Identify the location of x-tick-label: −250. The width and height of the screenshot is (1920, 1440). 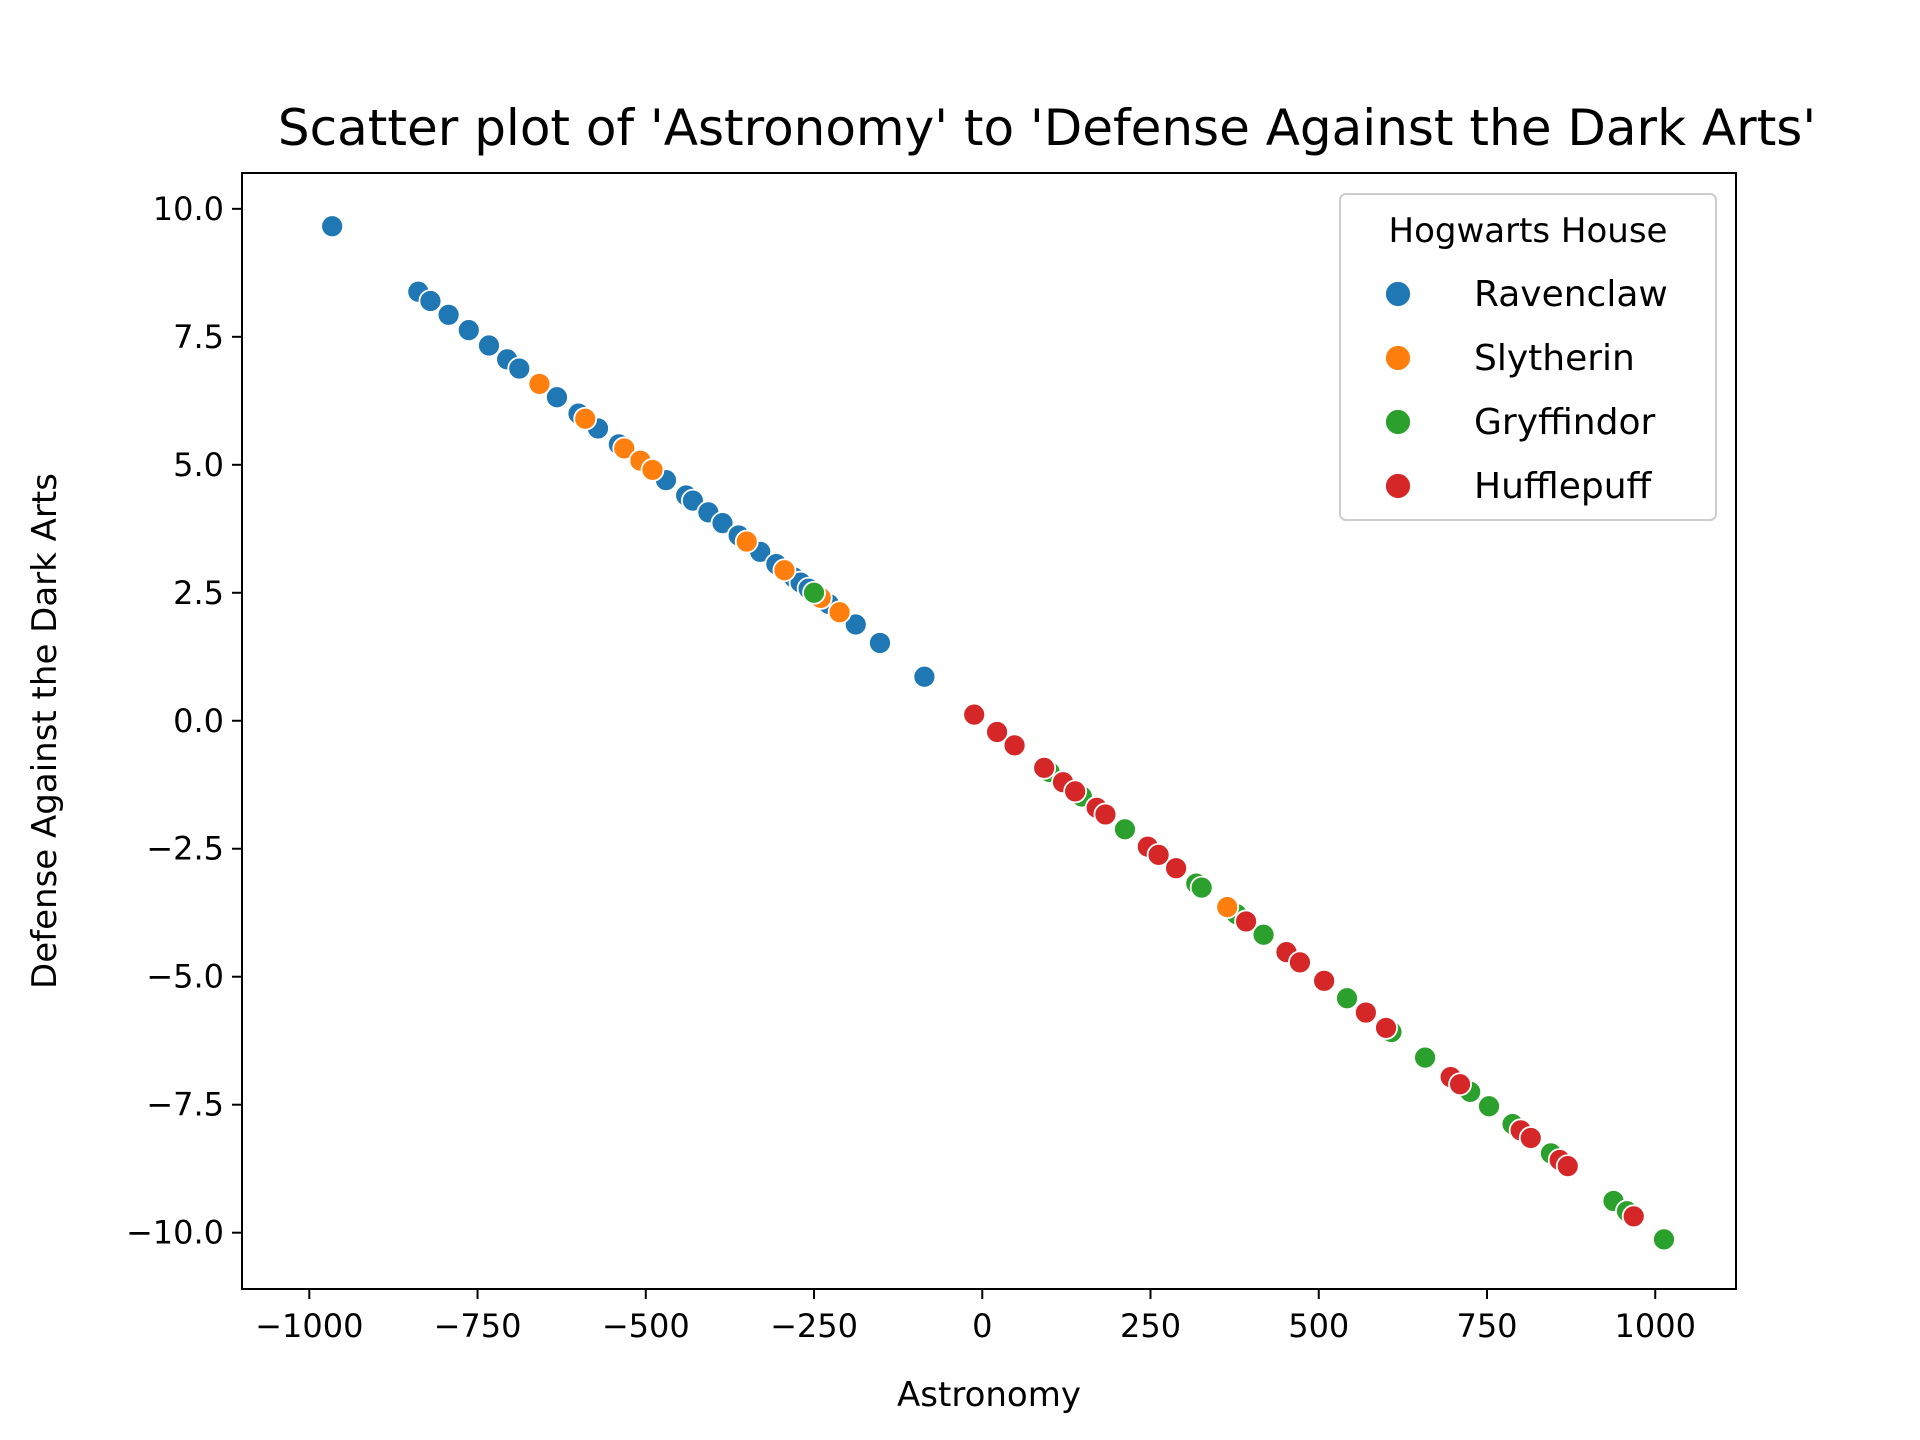
(814, 1326).